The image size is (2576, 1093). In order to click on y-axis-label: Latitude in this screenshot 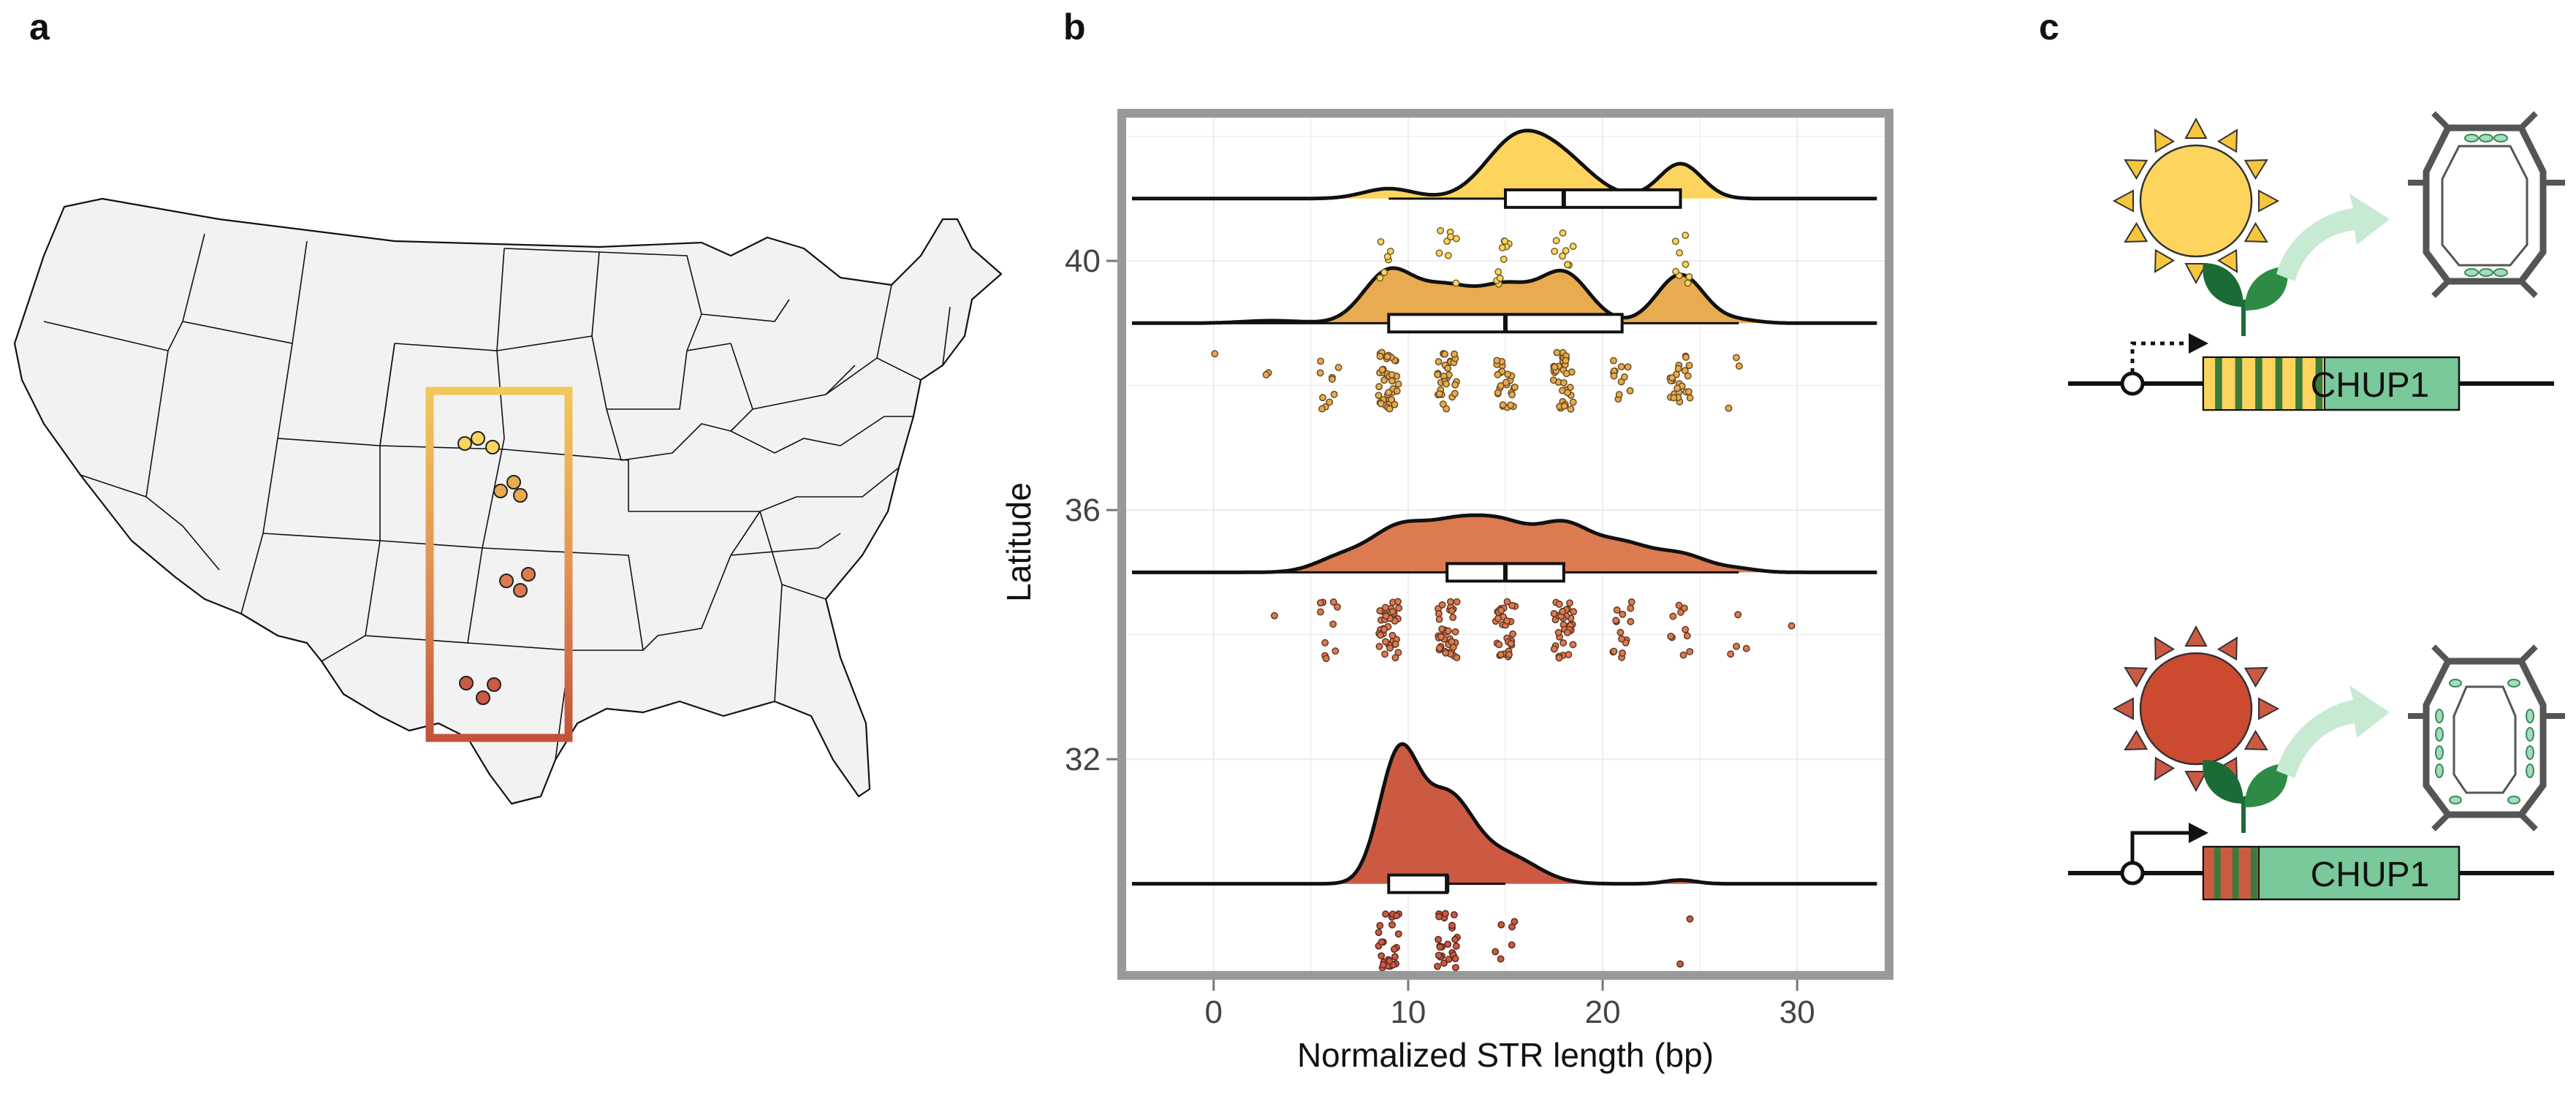, I will do `click(1019, 542)`.